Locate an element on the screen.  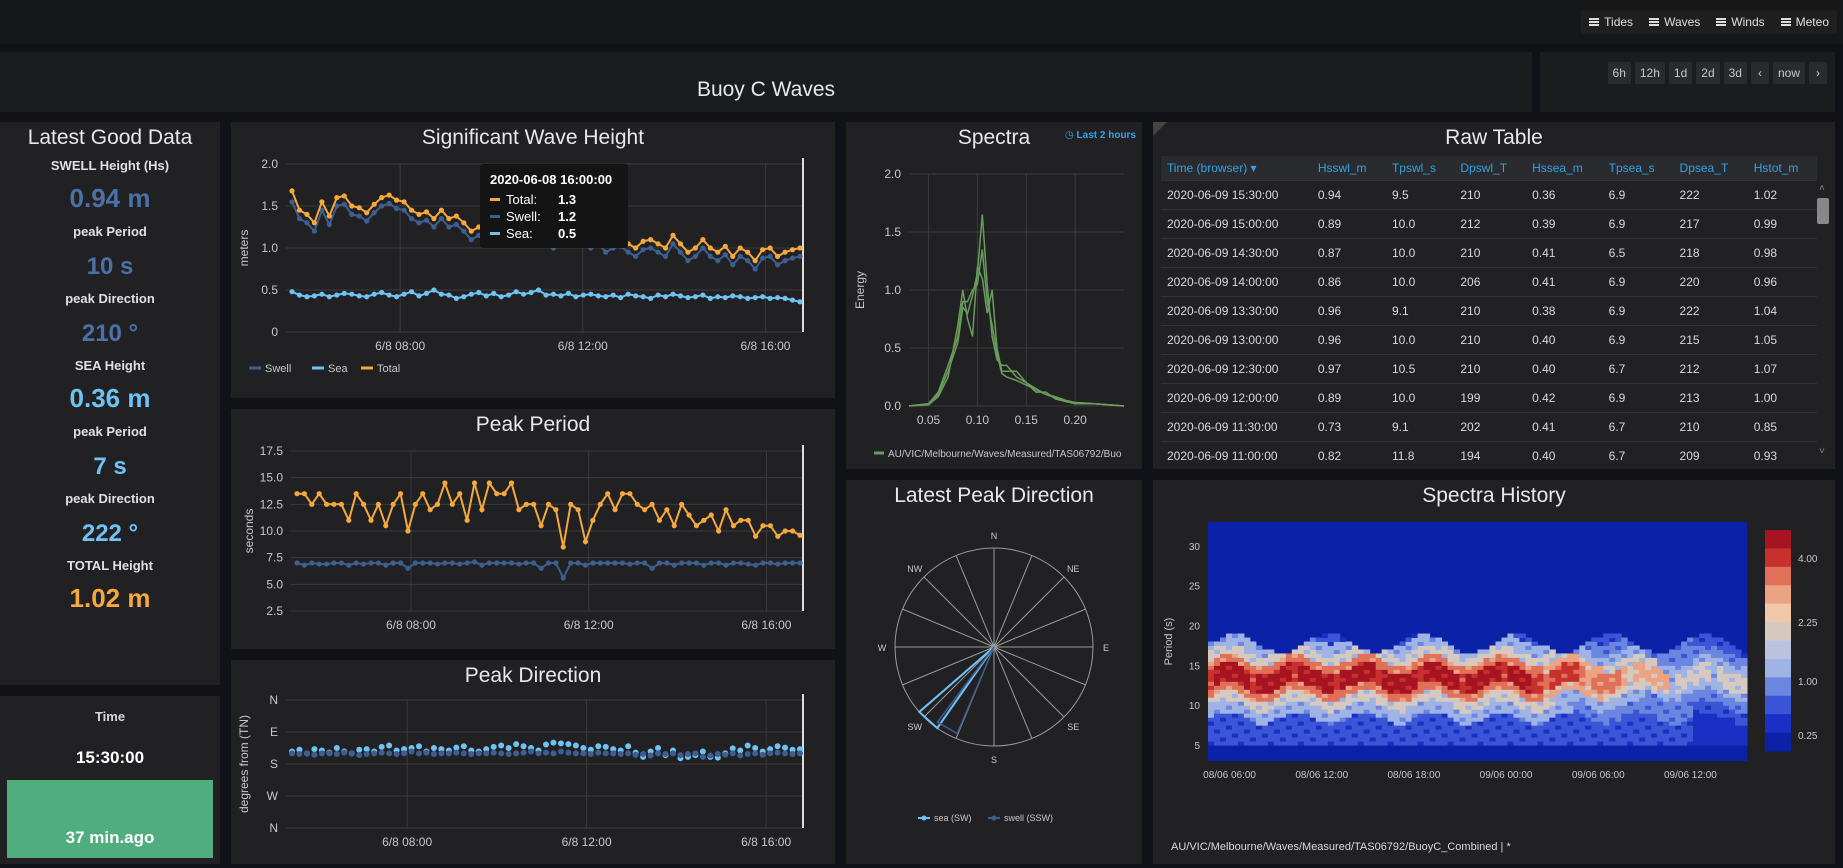
range-6h-button: 6h is located at coordinates (1619, 73).